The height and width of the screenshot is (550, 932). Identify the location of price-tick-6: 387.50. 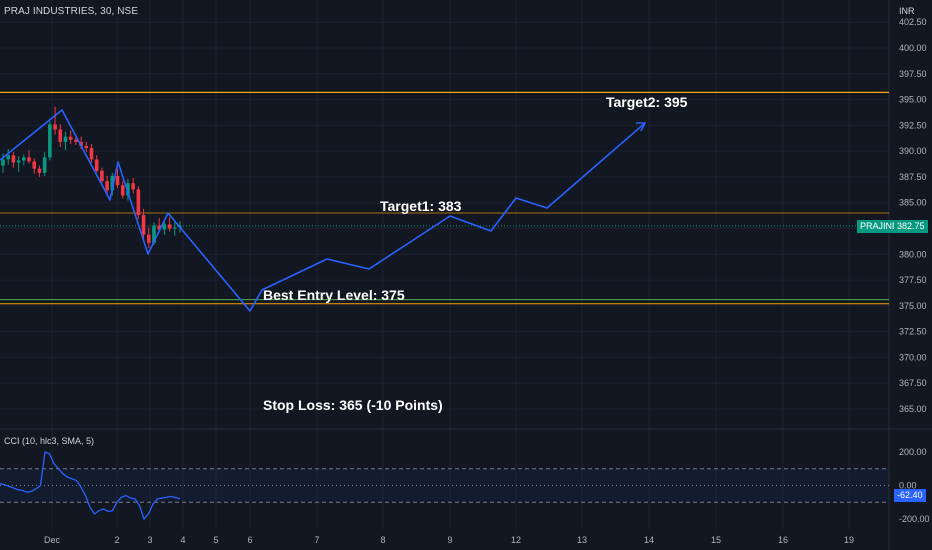
(913, 177).